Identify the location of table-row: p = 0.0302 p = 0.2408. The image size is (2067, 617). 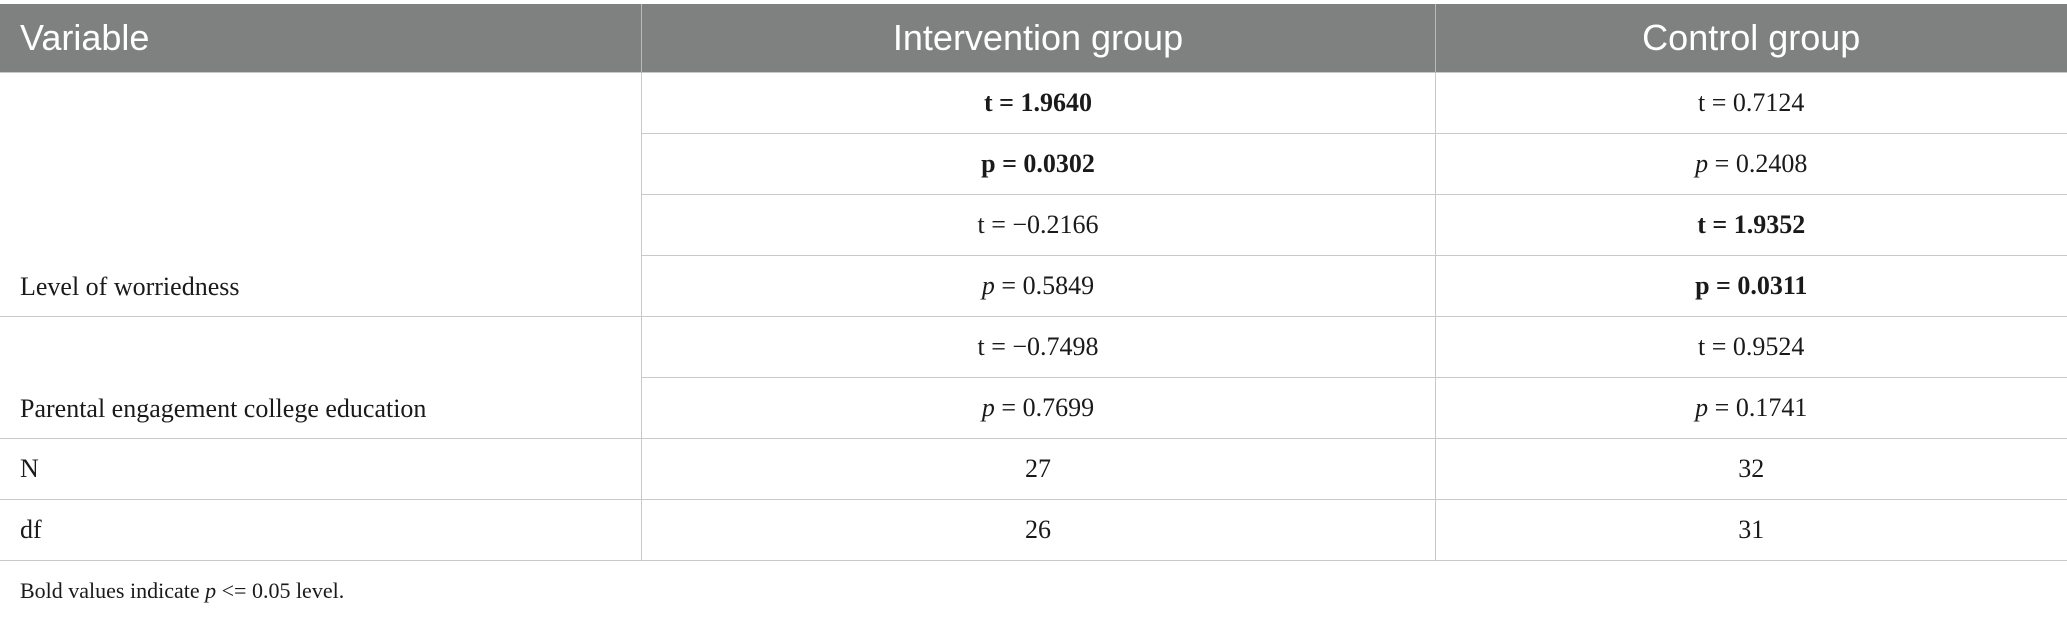
(1033, 164).